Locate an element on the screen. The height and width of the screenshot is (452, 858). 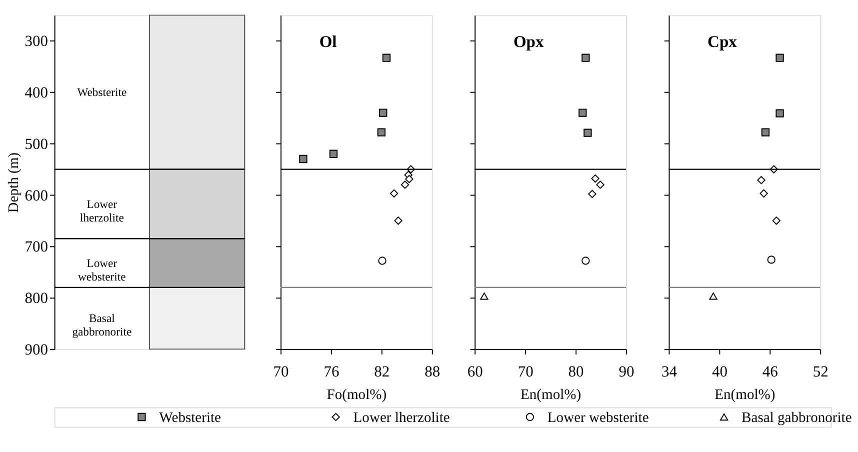
y-tick-label: 400 is located at coordinates (36, 93).